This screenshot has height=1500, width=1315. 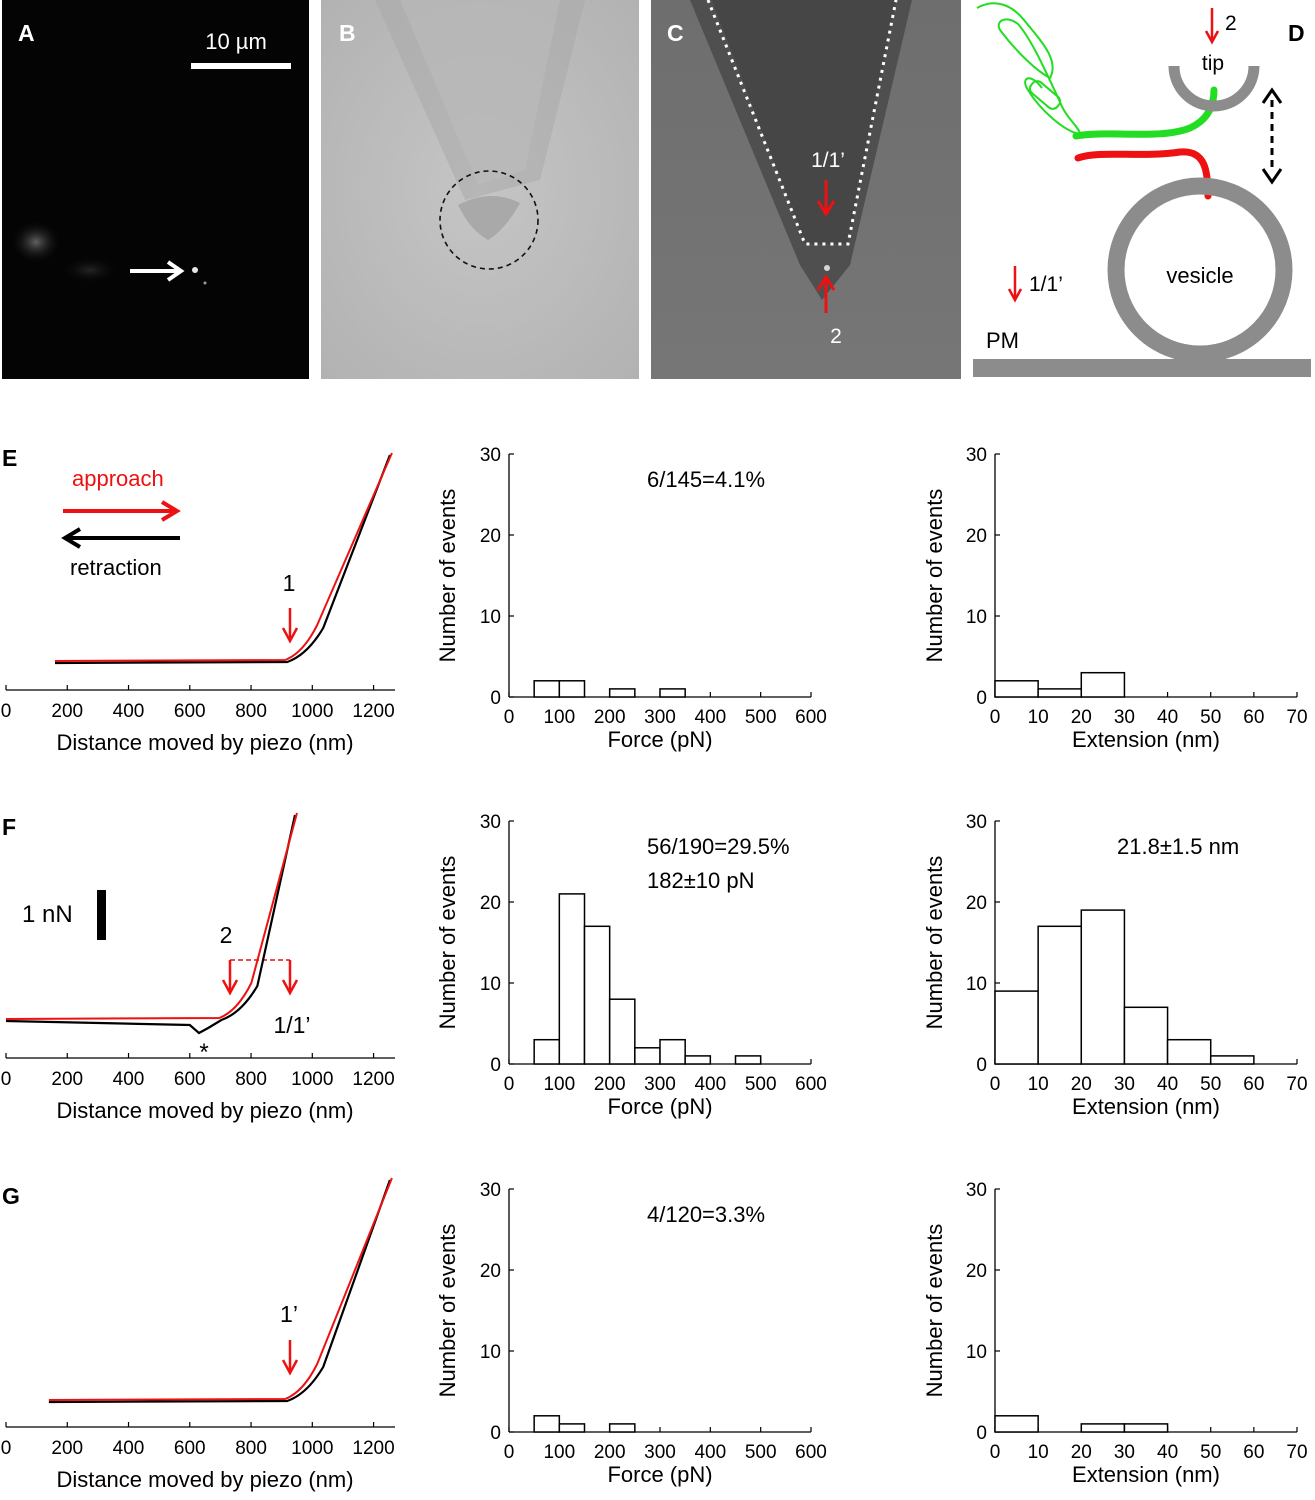 I want to click on annotation-text: 21.8±1.5 nm, so click(x=1178, y=846).